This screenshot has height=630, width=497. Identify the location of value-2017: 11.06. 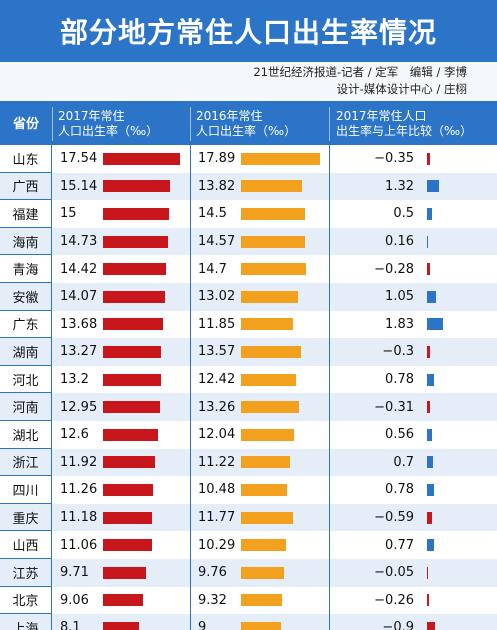
(79, 545).